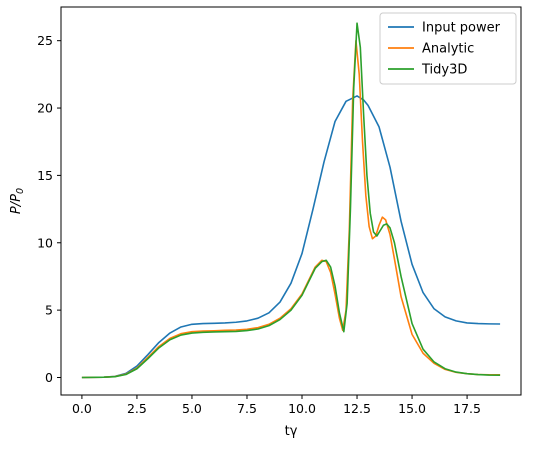 This screenshot has height=451, width=534. Describe the element at coordinates (467, 408) in the screenshot. I see `x-tick-label: 17.5` at that location.